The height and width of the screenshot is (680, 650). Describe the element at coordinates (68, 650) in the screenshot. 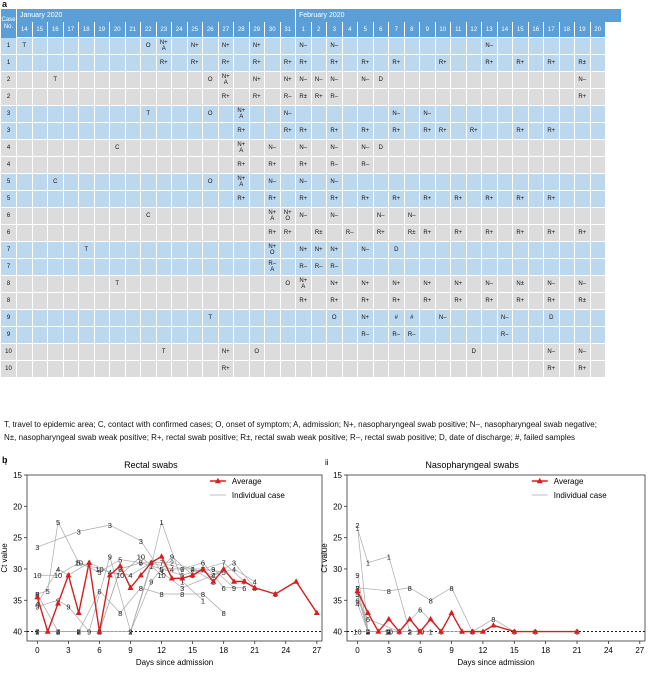

I see `x-tick-label: 3` at that location.